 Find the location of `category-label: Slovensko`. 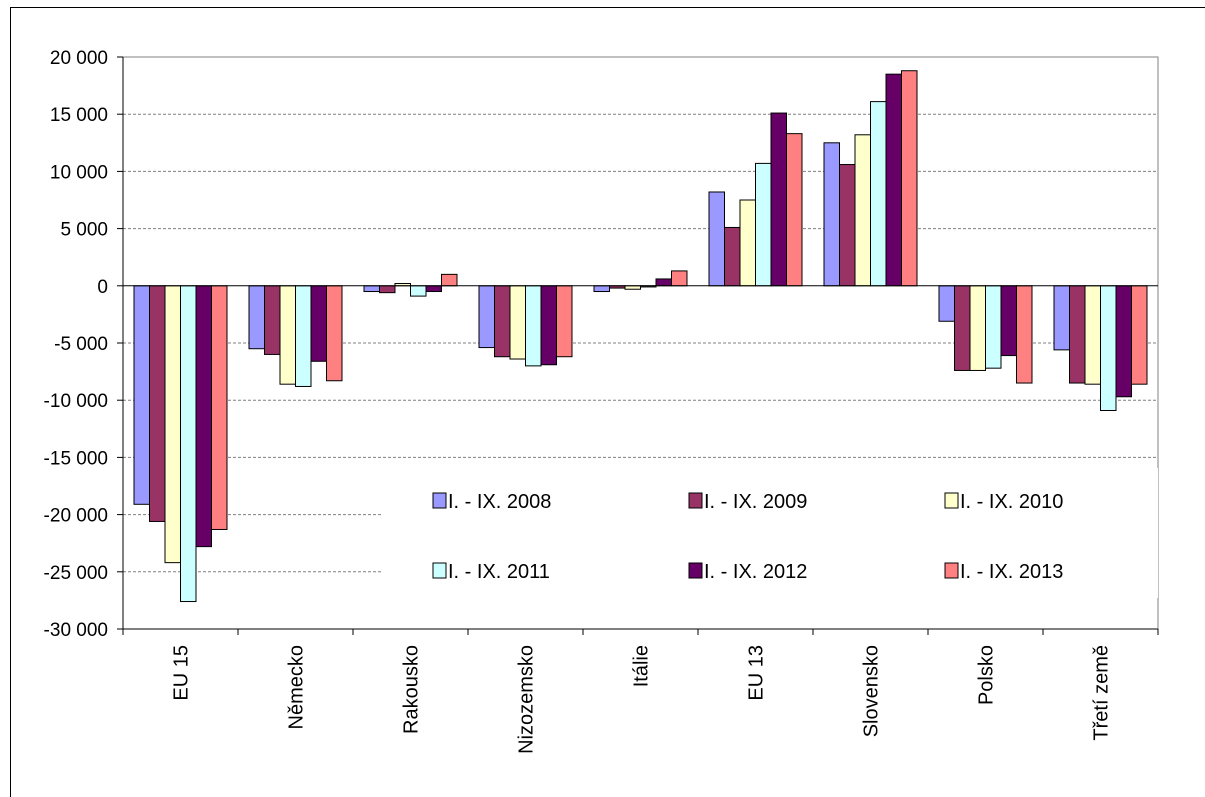

category-label: Slovensko is located at coordinates (872, 691).